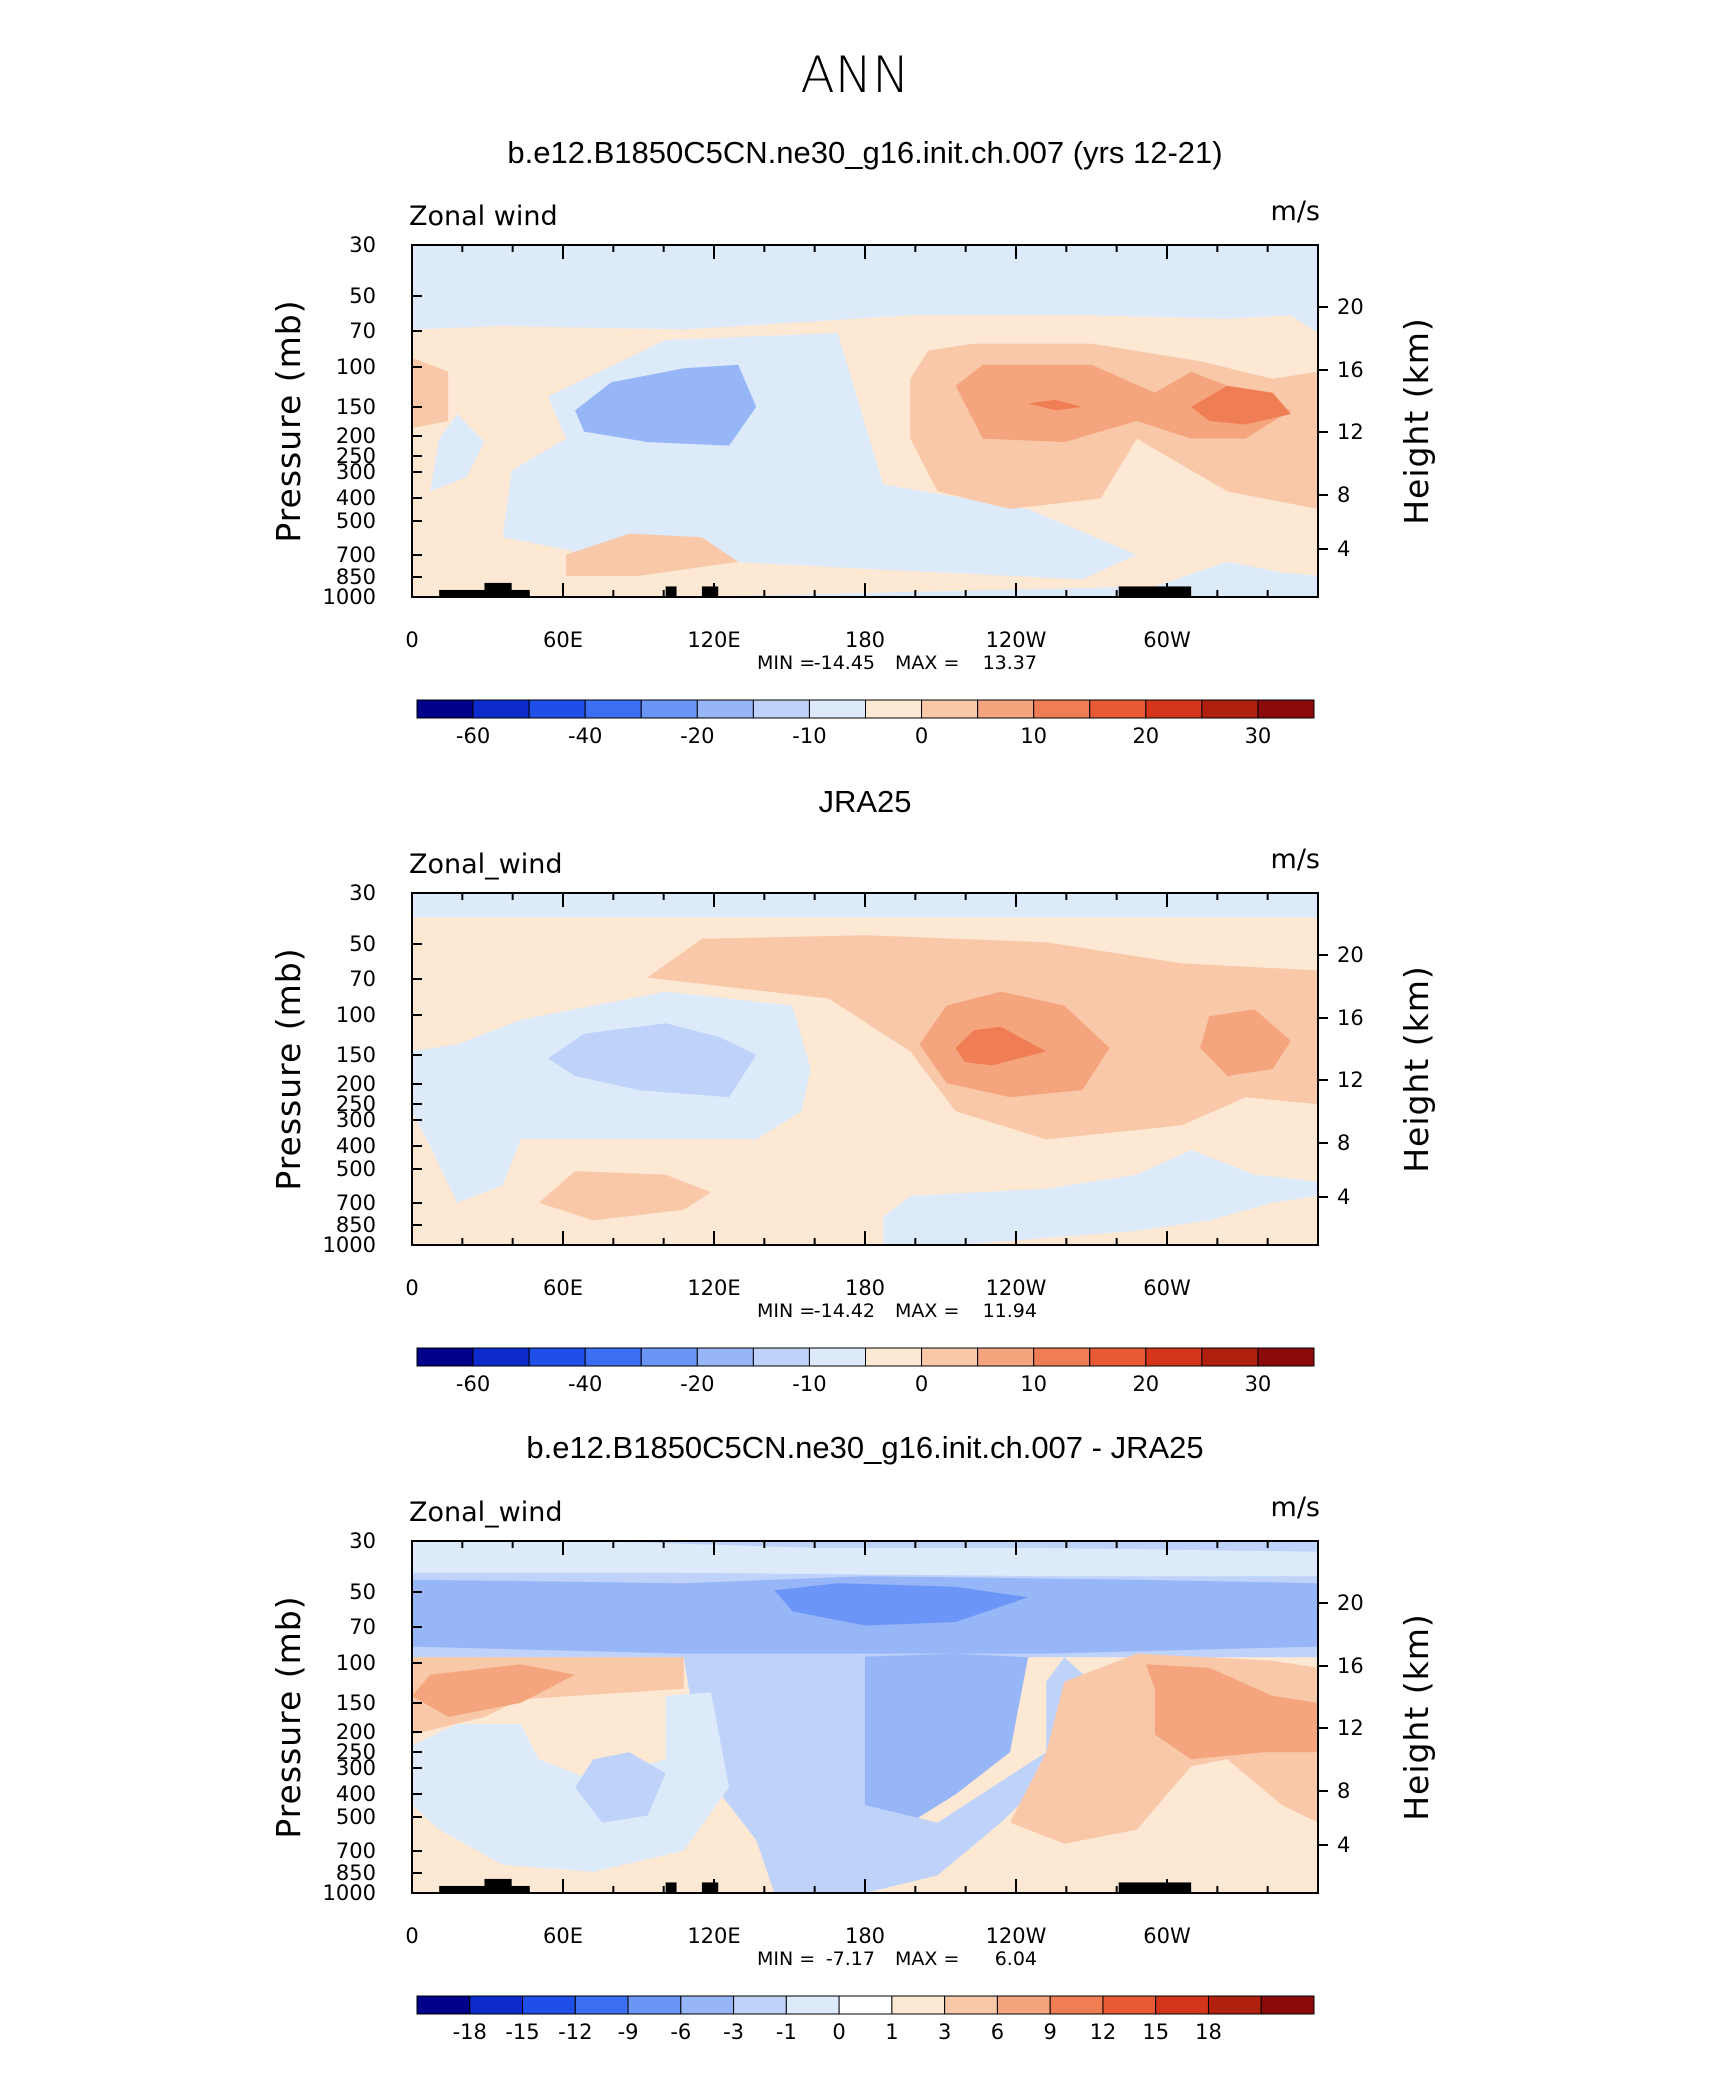  What do you see at coordinates (850, 1959) in the screenshot?
I see `min-value: -7.17` at bounding box center [850, 1959].